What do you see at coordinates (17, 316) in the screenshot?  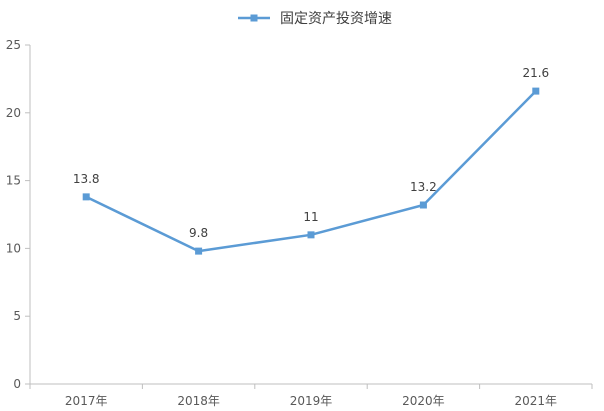 I see `y-tick-label: 5` at bounding box center [17, 316].